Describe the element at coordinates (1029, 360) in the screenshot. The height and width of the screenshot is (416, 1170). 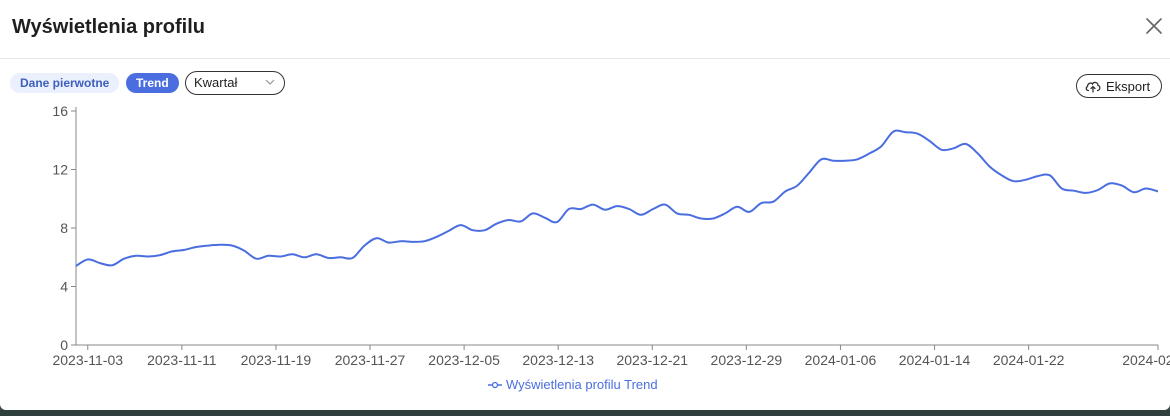
I see `x-tick-label: 2024-01-22` at that location.